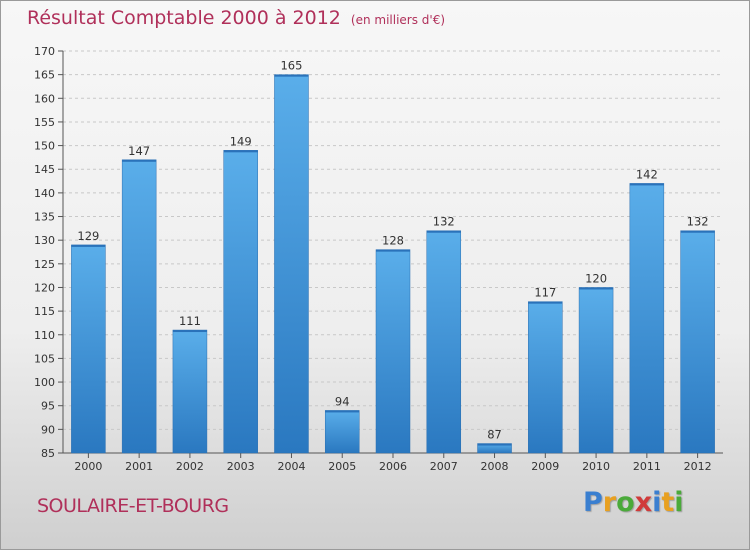 The width and height of the screenshot is (750, 550). What do you see at coordinates (494, 435) in the screenshot?
I see `data-label: 87` at bounding box center [494, 435].